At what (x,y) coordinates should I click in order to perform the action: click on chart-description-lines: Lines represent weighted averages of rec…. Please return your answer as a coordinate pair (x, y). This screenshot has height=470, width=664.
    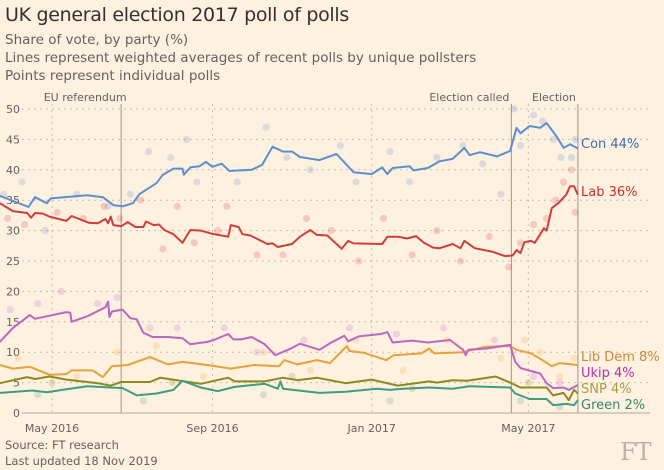
    Looking at the image, I should click on (241, 58).